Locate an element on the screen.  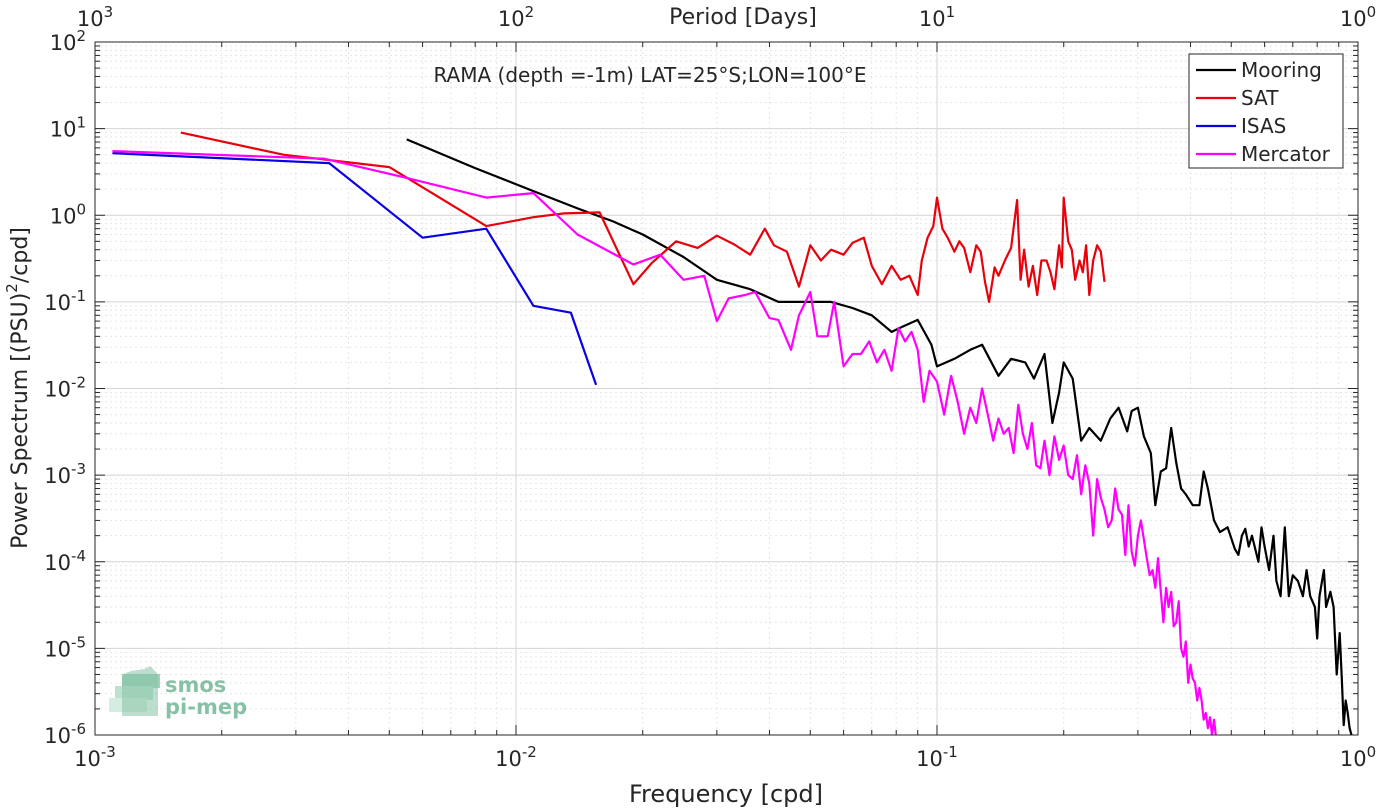
y-tick-label: 10⁻⁴ is located at coordinates (65, 561).